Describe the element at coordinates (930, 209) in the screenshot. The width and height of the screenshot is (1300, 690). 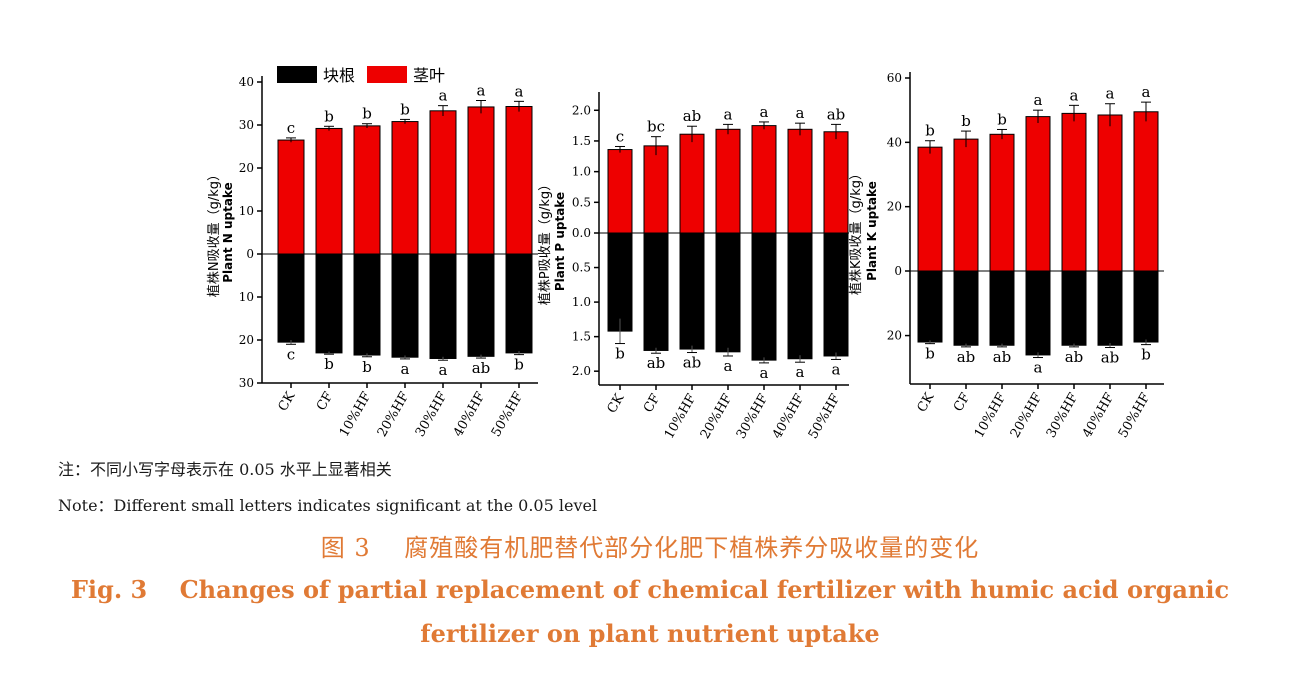
I see `bar-shoot-ck` at that location.